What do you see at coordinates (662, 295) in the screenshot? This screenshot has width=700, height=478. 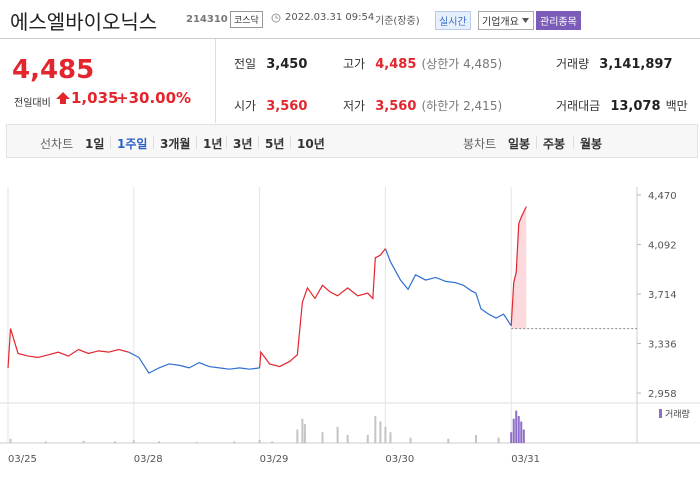 I see `y-tick-label: 3,714` at bounding box center [662, 295].